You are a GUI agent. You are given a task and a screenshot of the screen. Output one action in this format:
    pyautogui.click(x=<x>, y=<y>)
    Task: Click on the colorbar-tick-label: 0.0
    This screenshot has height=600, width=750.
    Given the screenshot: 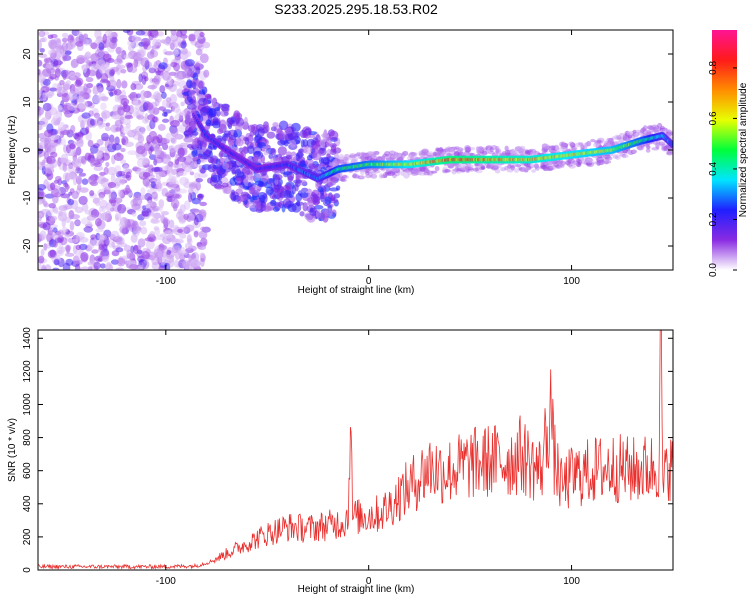 What is the action you would take?
    pyautogui.click(x=713, y=270)
    